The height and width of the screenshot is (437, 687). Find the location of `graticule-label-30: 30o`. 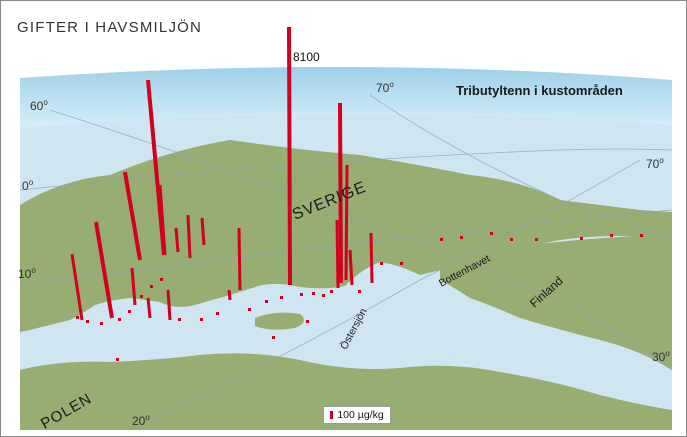

graticule-label-30: 30o is located at coordinates (661, 356).